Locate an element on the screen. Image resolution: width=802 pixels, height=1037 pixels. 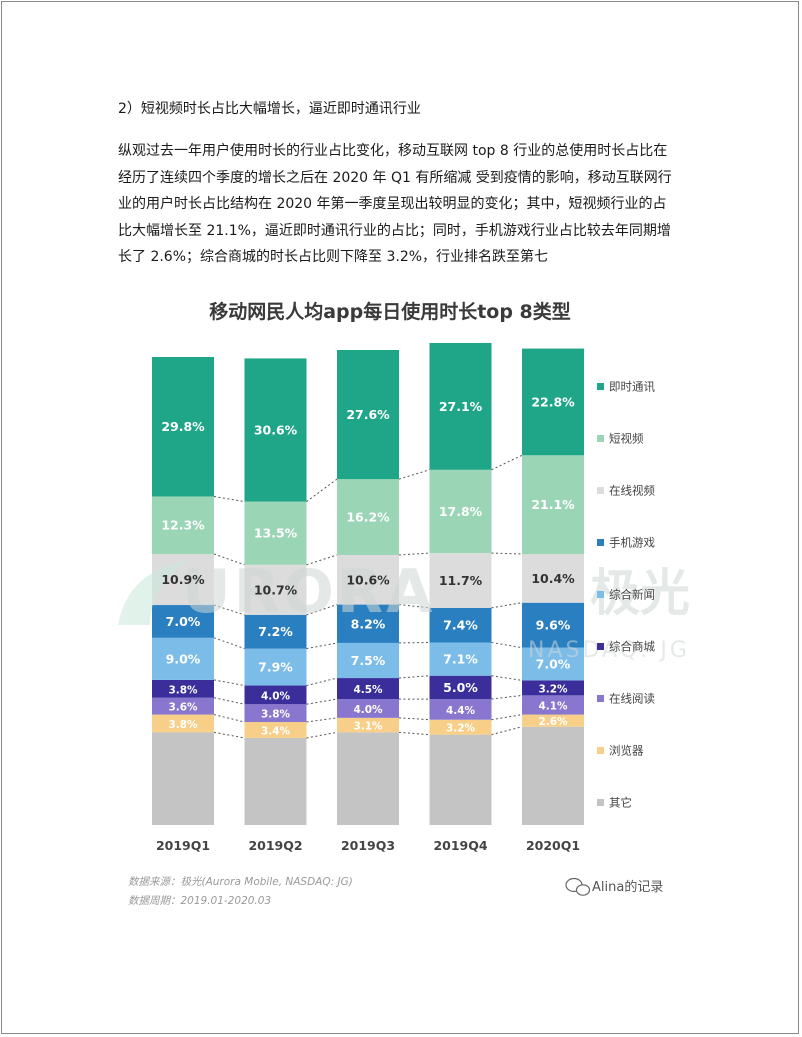
data-label: 9.0% is located at coordinates (183, 658).